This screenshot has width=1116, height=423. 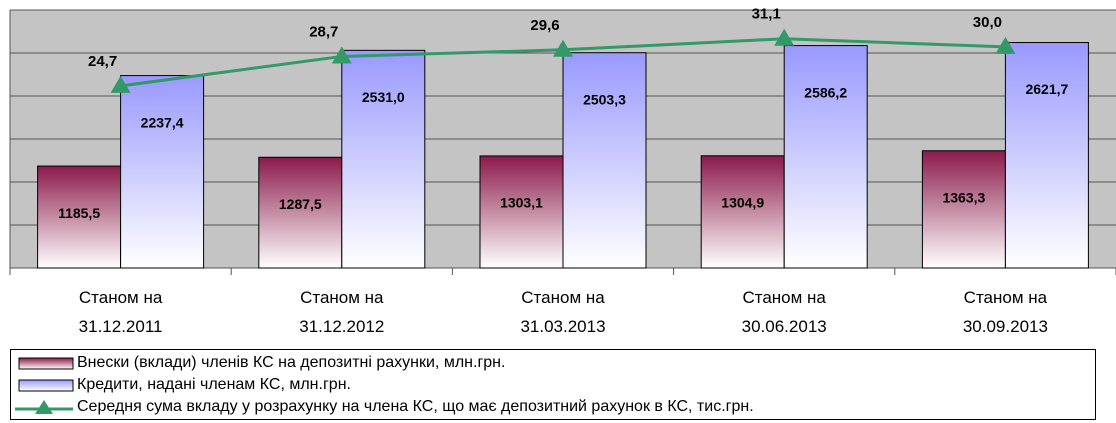 I want to click on x-tick-label: Станом на 31.03.2013, so click(x=563, y=312).